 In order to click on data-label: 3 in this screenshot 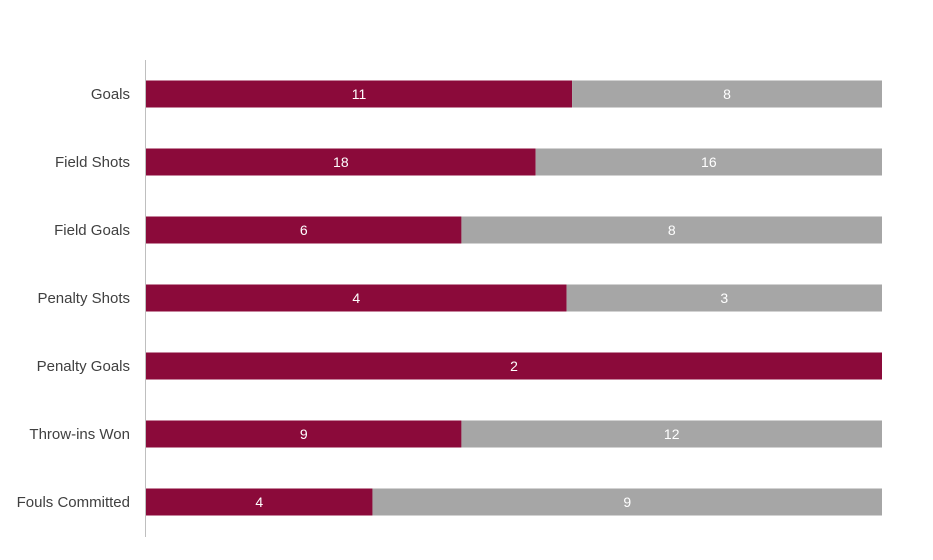, I will do `click(724, 298)`.